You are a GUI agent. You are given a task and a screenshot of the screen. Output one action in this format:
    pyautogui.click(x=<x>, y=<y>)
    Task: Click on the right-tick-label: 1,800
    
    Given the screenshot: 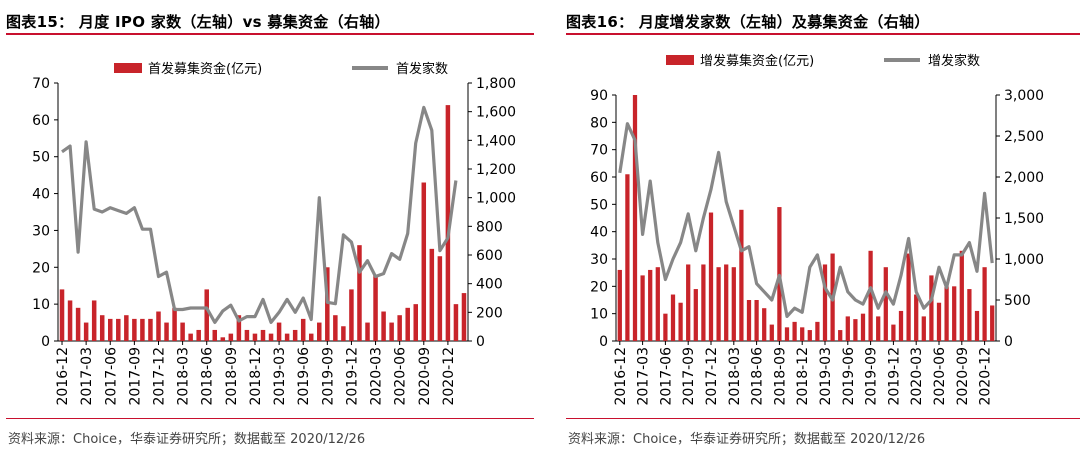 What is the action you would take?
    pyautogui.click(x=496, y=84)
    